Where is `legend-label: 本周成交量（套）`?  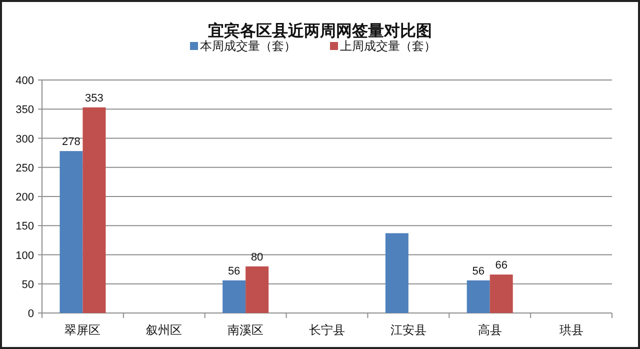 legend-label: 本周成交量（套） is located at coordinates (248, 46).